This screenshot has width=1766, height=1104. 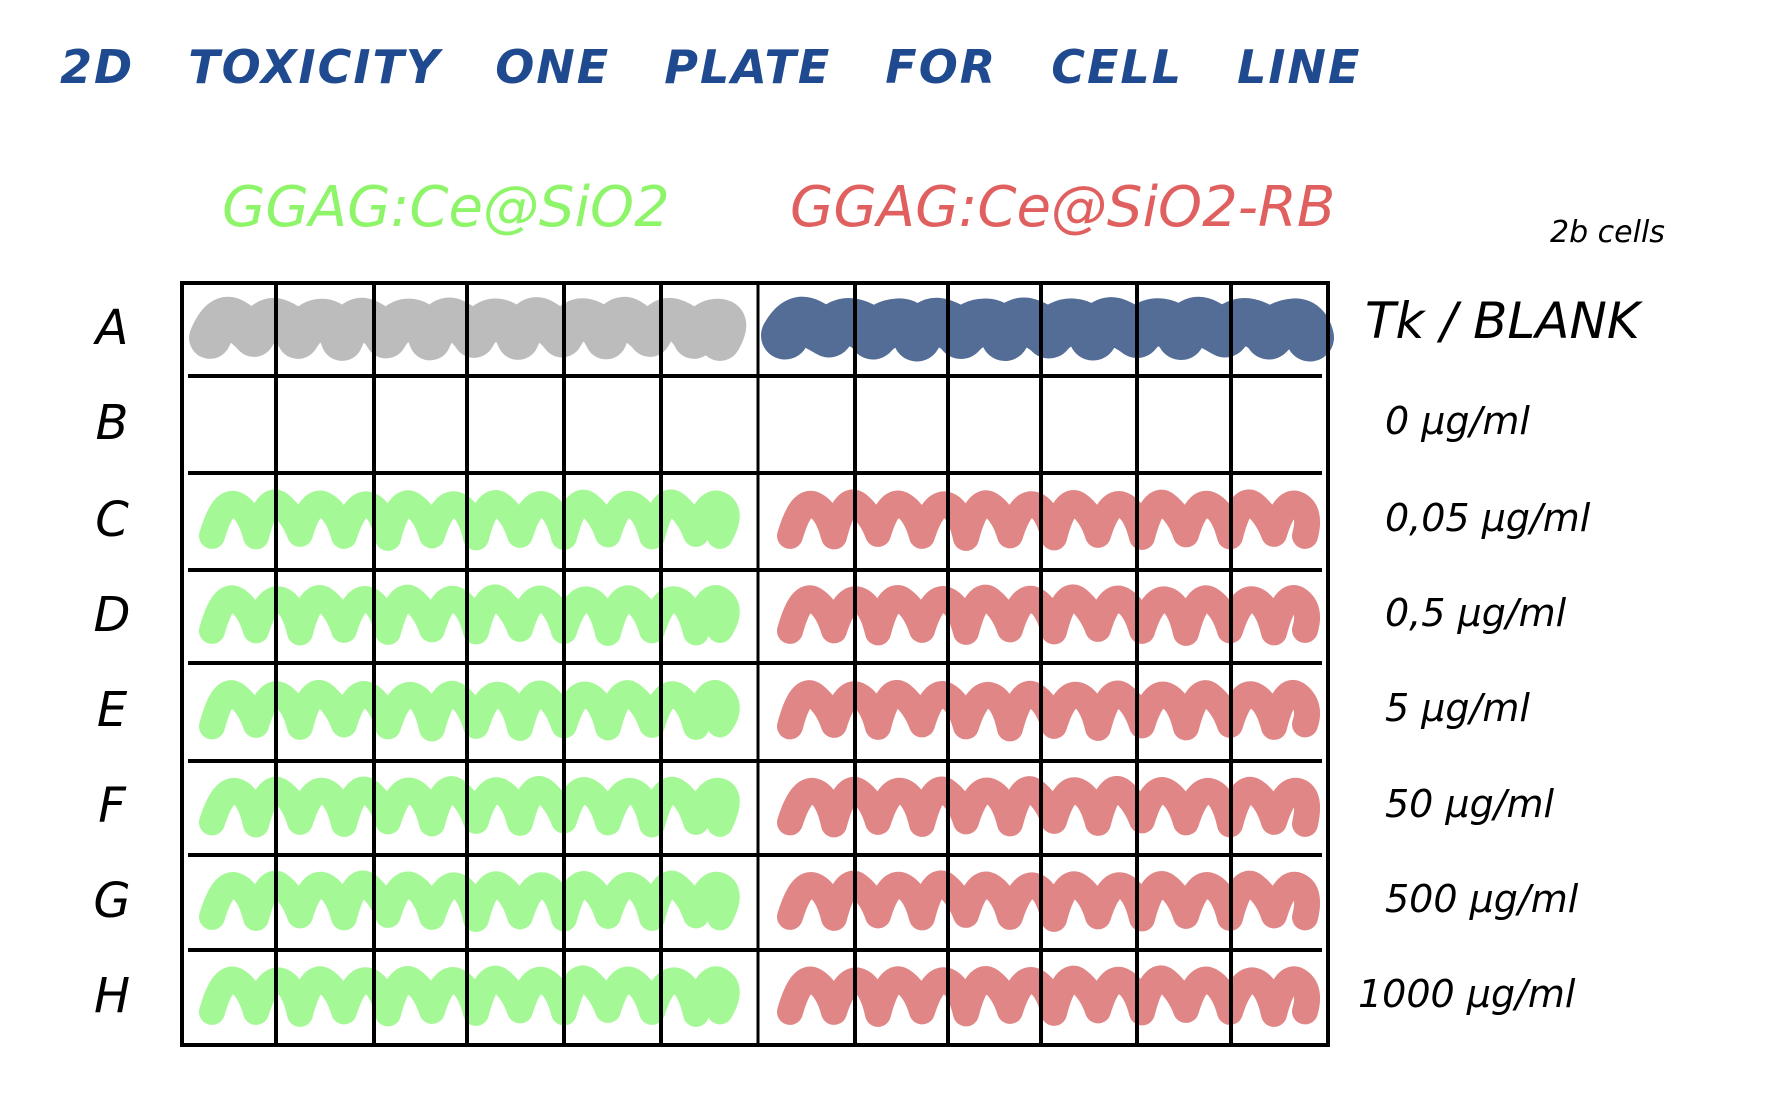 I want to click on concentration-label: 1000 µg/ml, so click(x=1467, y=993).